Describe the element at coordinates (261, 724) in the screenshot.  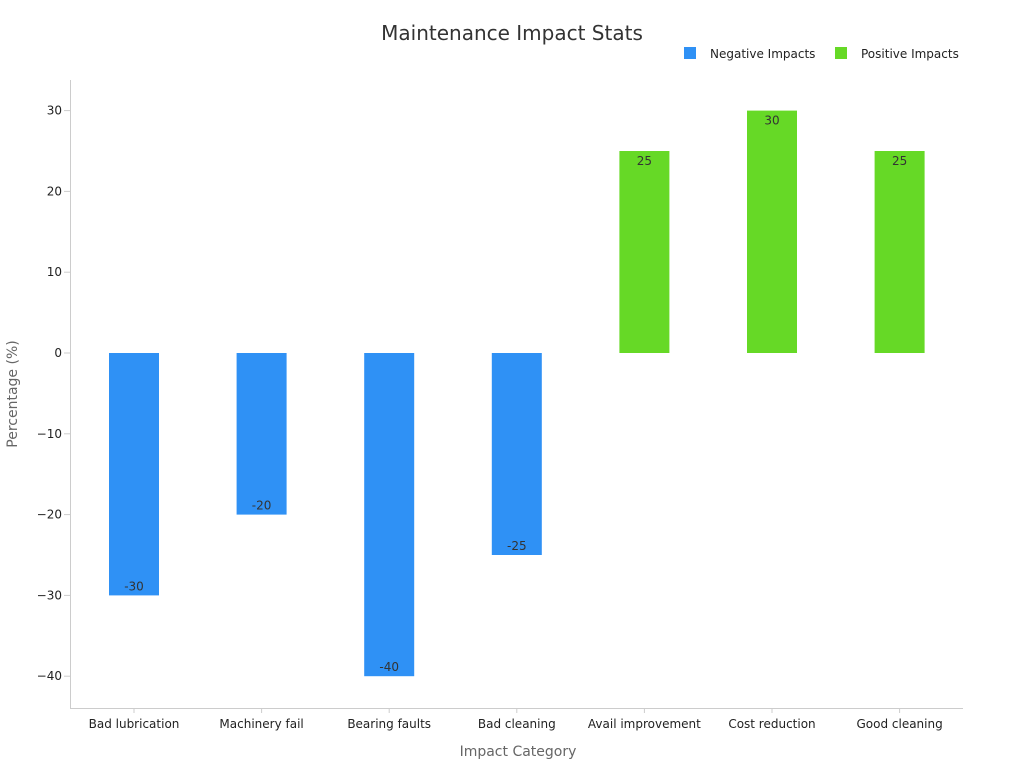
I see `x-tick-label: Machinery fail` at that location.